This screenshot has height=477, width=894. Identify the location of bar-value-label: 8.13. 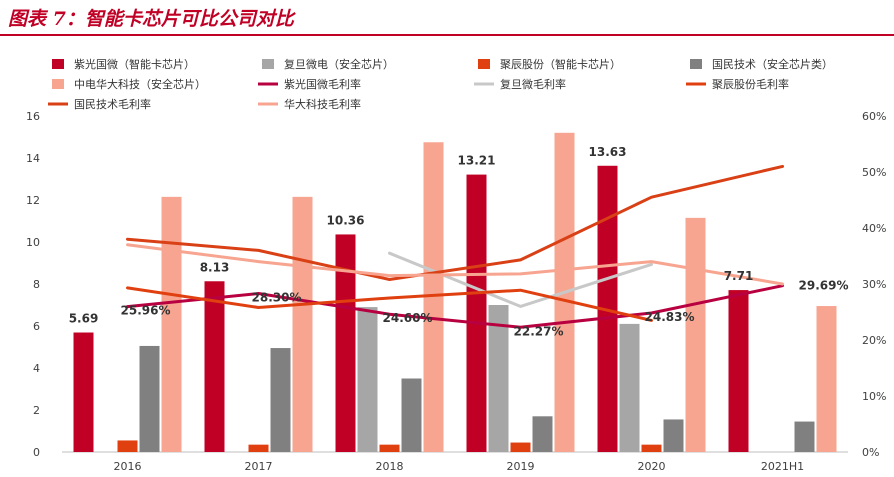
(215, 267).